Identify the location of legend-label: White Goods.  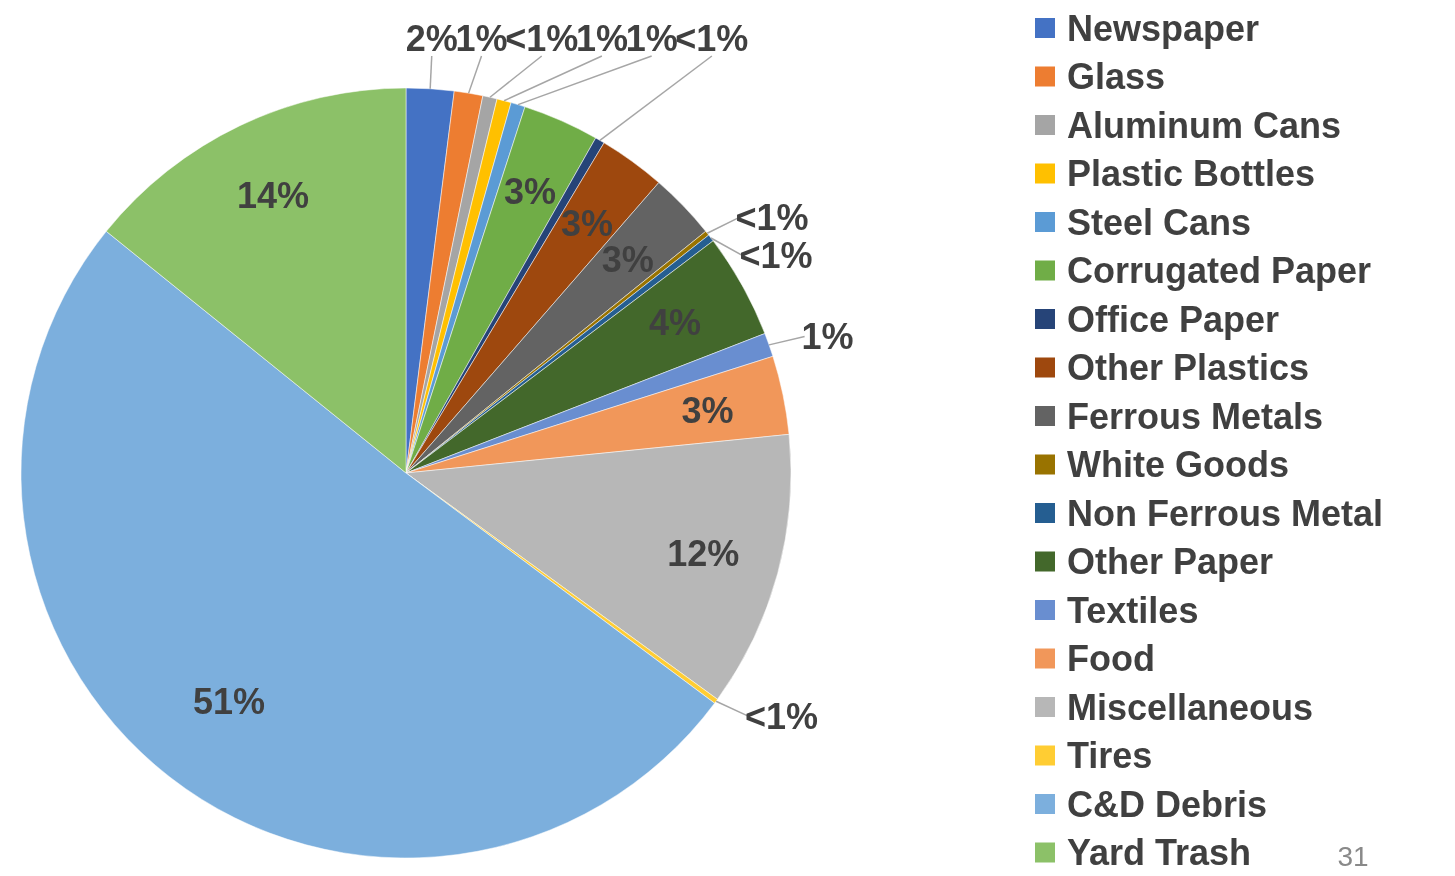
(1178, 464).